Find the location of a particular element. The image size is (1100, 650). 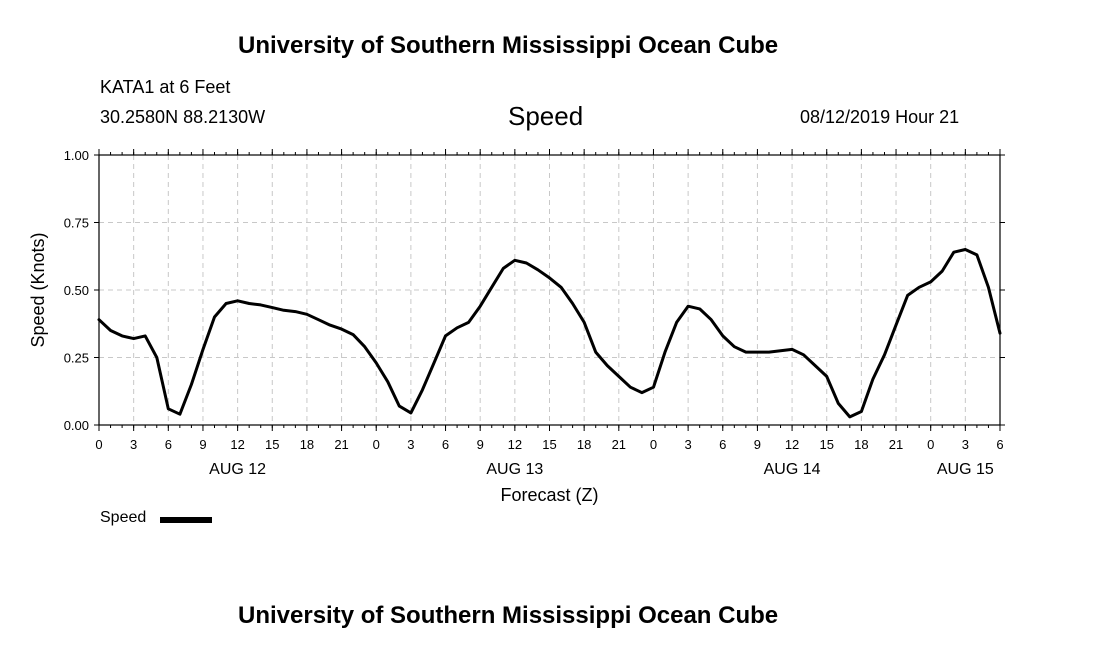

date-label: AUG 13 is located at coordinates (514, 469).